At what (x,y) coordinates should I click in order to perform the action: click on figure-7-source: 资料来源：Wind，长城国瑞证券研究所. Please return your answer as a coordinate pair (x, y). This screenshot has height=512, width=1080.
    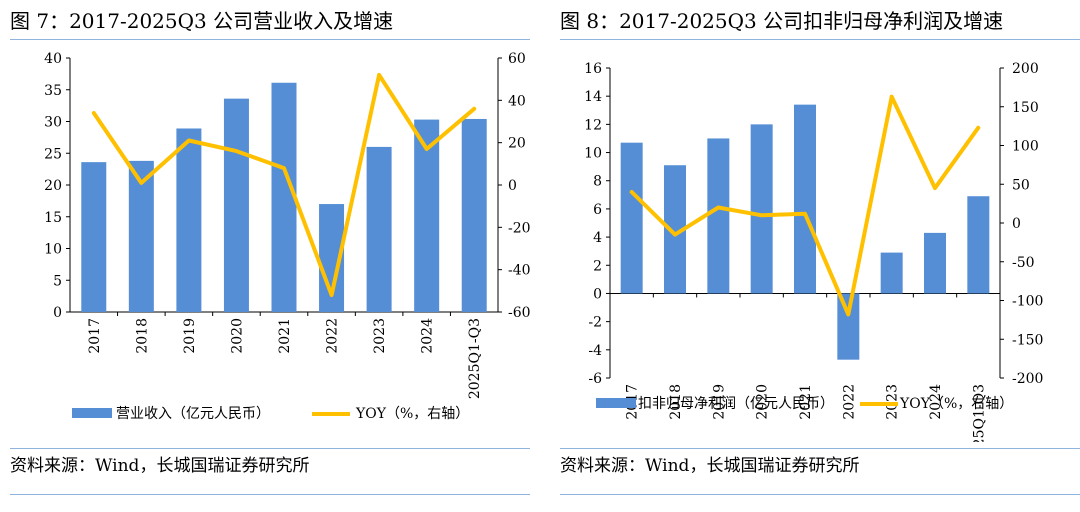
    Looking at the image, I should click on (160, 466).